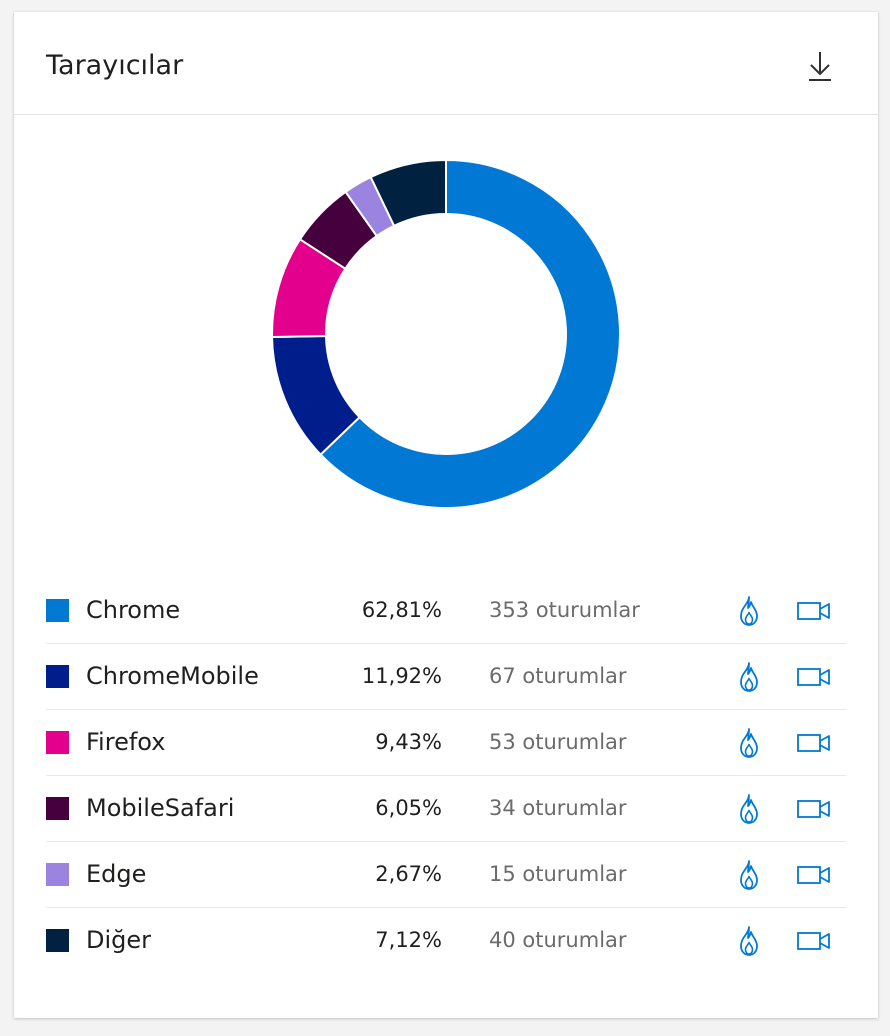 This screenshot has width=890, height=1036. Describe the element at coordinates (408, 193) in the screenshot. I see `donut-slice-diğer` at that location.